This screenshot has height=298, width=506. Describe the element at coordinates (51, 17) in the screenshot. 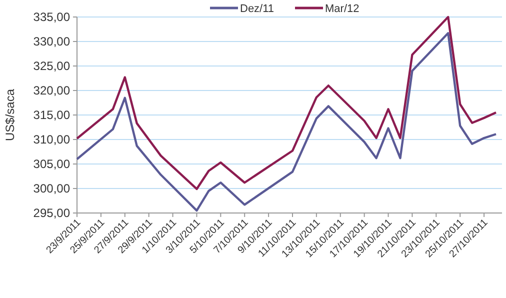

I see `y-tick-label: 335,00` at that location.